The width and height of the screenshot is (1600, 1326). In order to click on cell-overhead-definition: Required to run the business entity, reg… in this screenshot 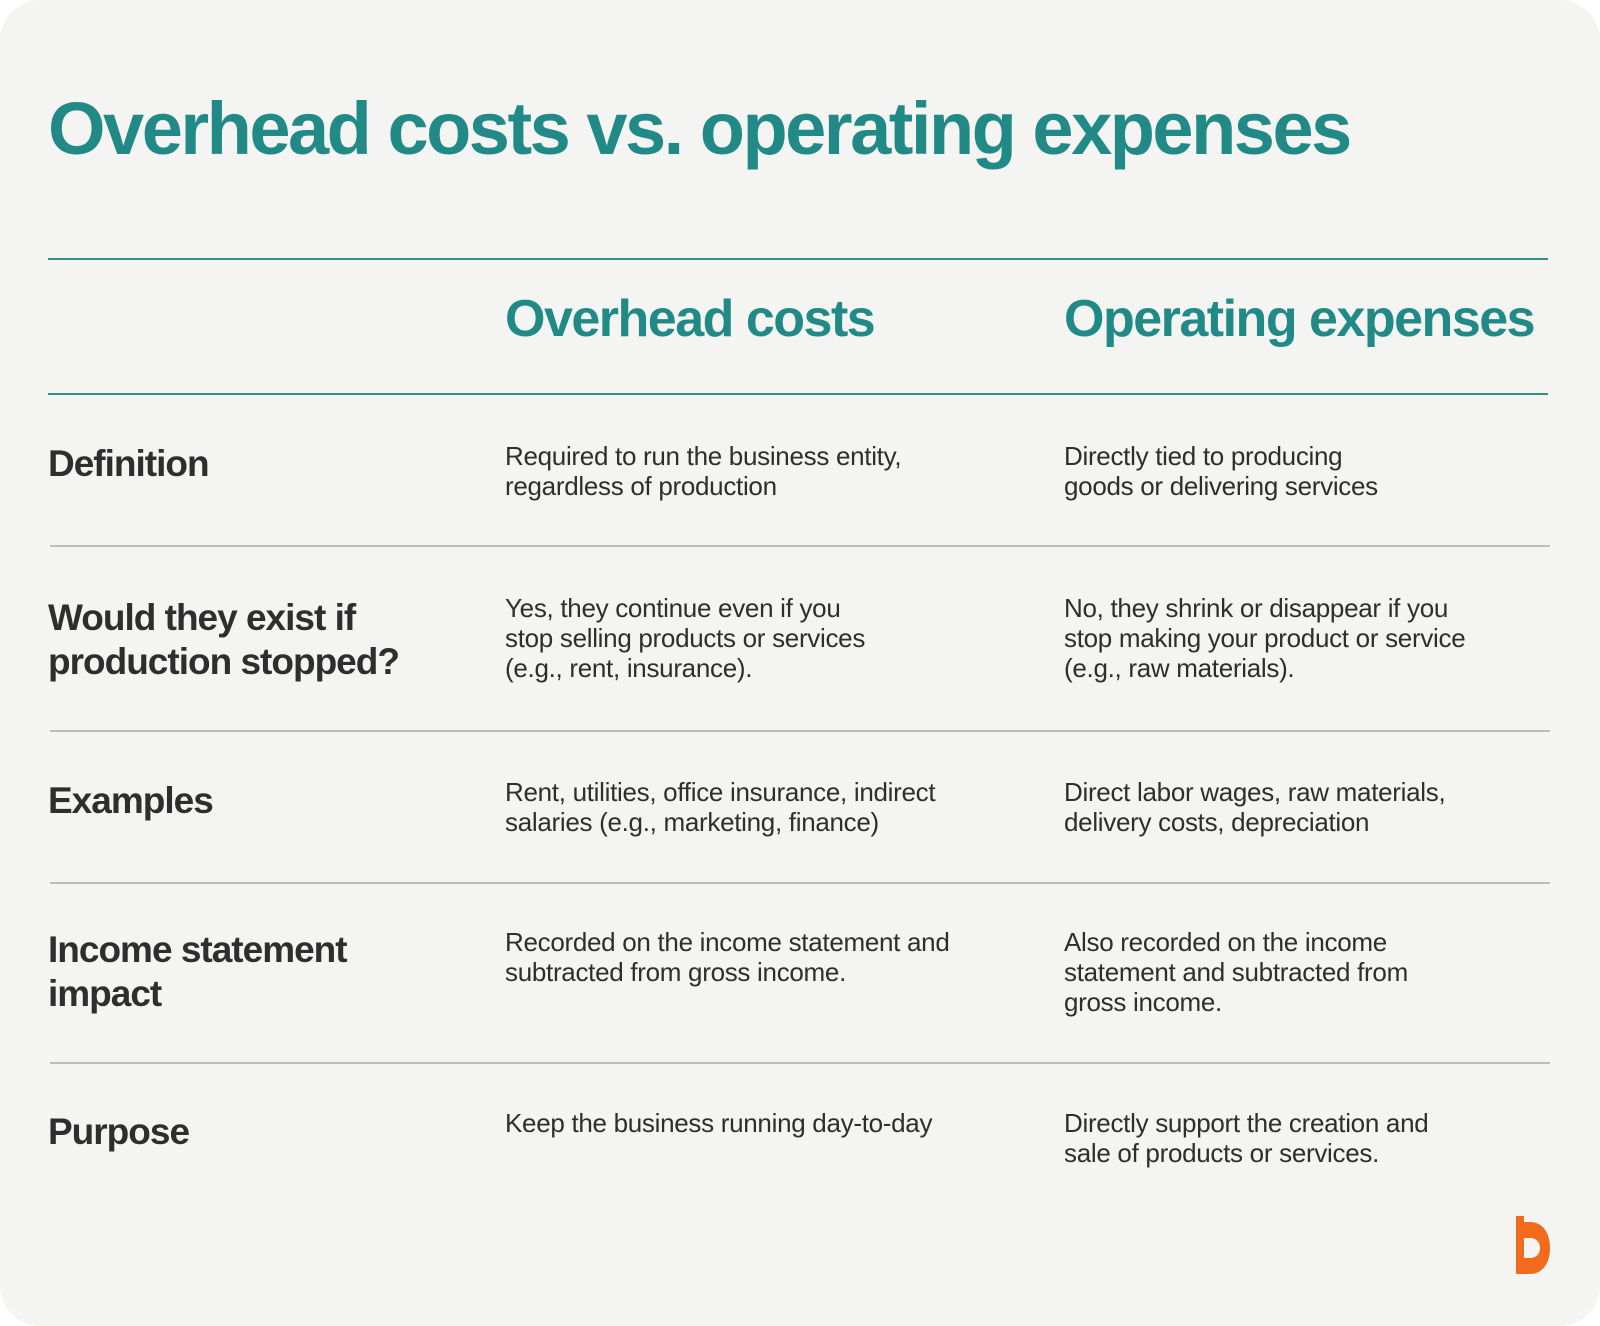, I will do `click(703, 471)`.